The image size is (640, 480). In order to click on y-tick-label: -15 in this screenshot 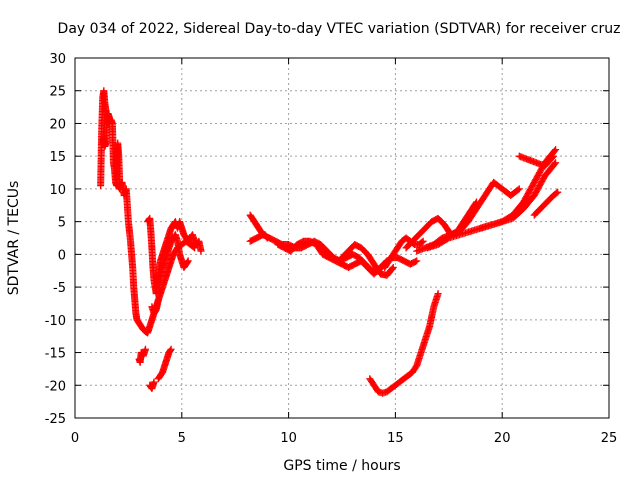, I will do `click(55, 354)`.